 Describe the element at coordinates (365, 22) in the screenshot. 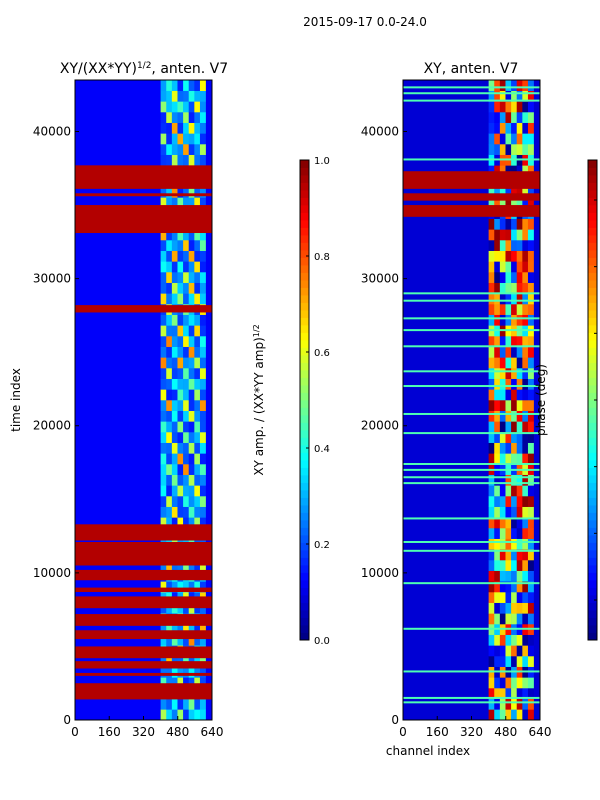

I see `figure-suptitle: 2015-09-17 0.0-24.0` at that location.